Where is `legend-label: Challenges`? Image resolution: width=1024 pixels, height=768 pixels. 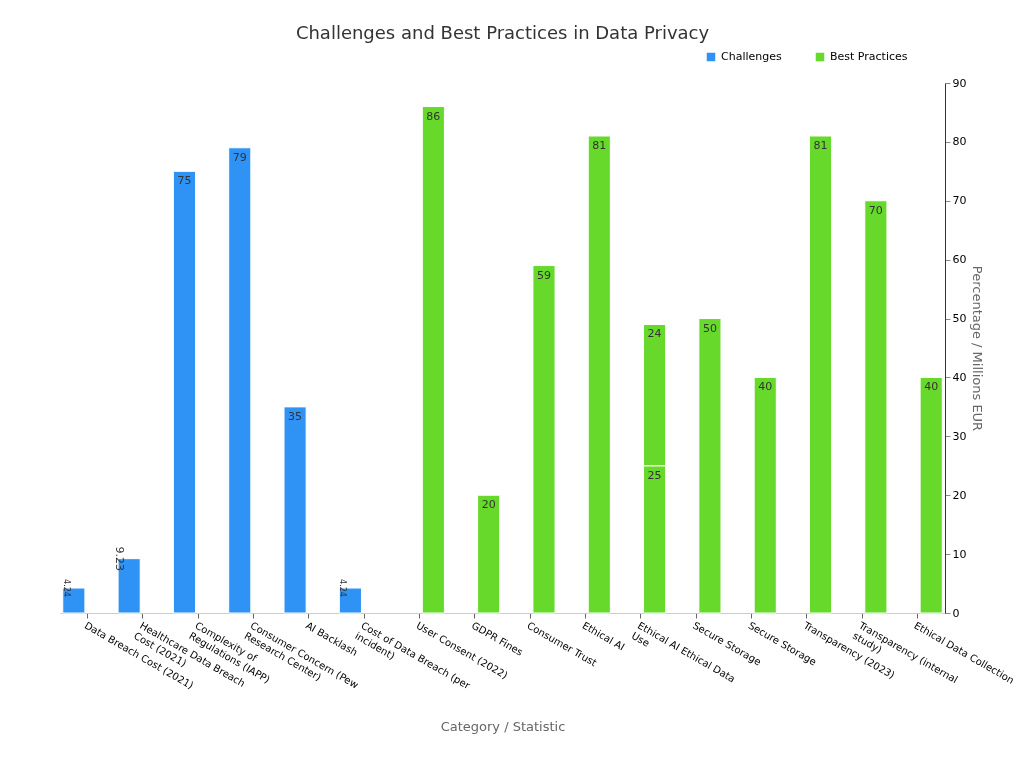
legend-label: Challenges is located at coordinates (751, 56).